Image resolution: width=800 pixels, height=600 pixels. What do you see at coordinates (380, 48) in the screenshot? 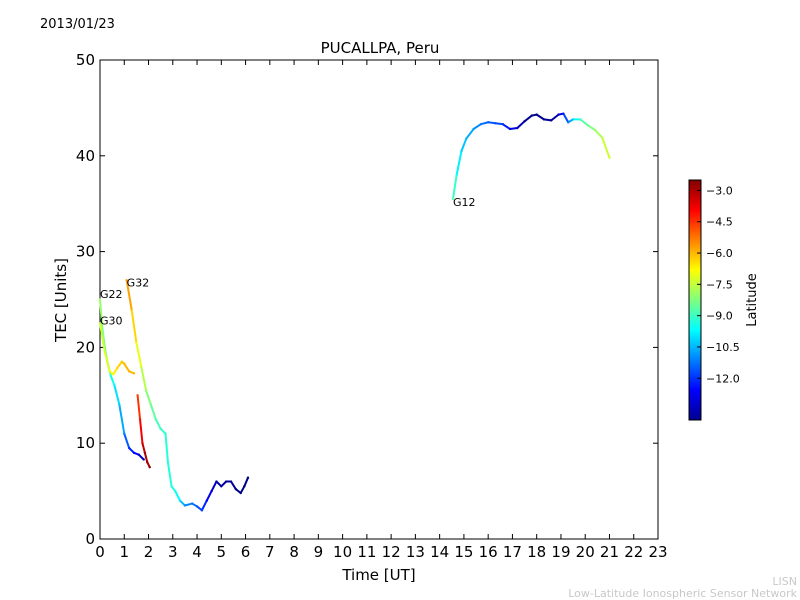
I see `chart-title: PUCALLPA, Peru` at bounding box center [380, 48].